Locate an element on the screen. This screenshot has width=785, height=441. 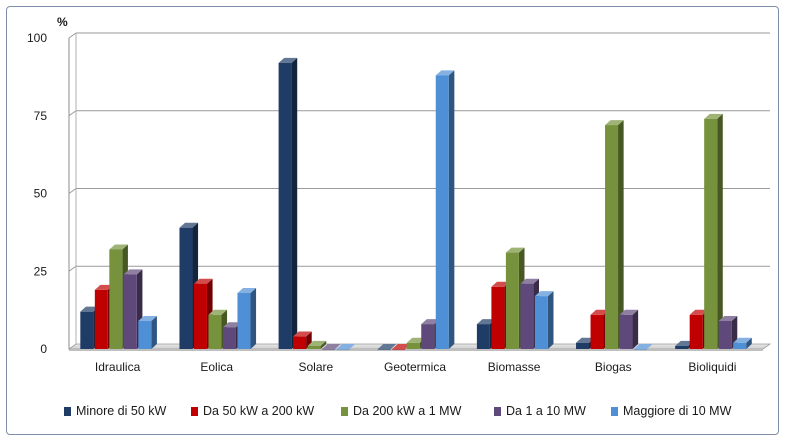
legend-item: Minore di 50 kW is located at coordinates (115, 411).